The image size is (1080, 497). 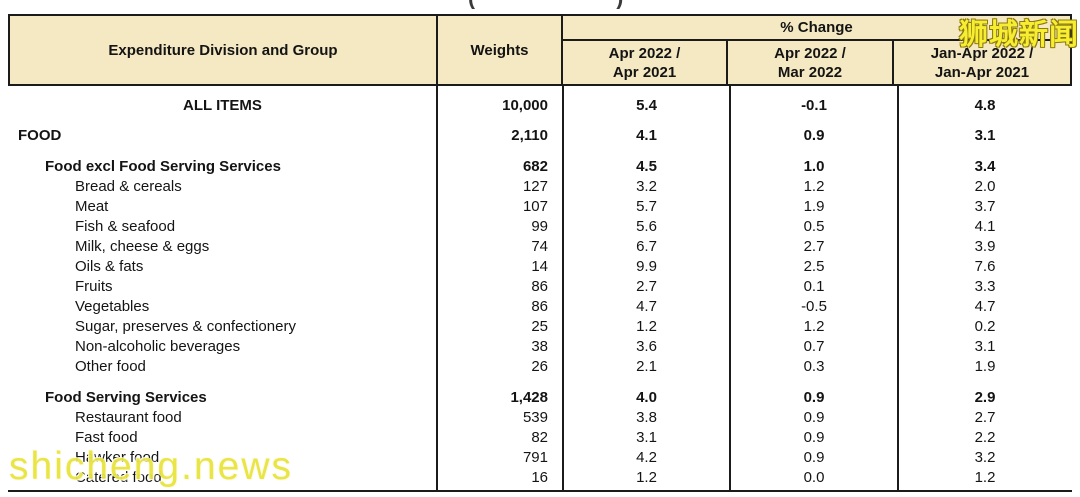 I want to click on cell-weight: 10,000, so click(x=525, y=105).